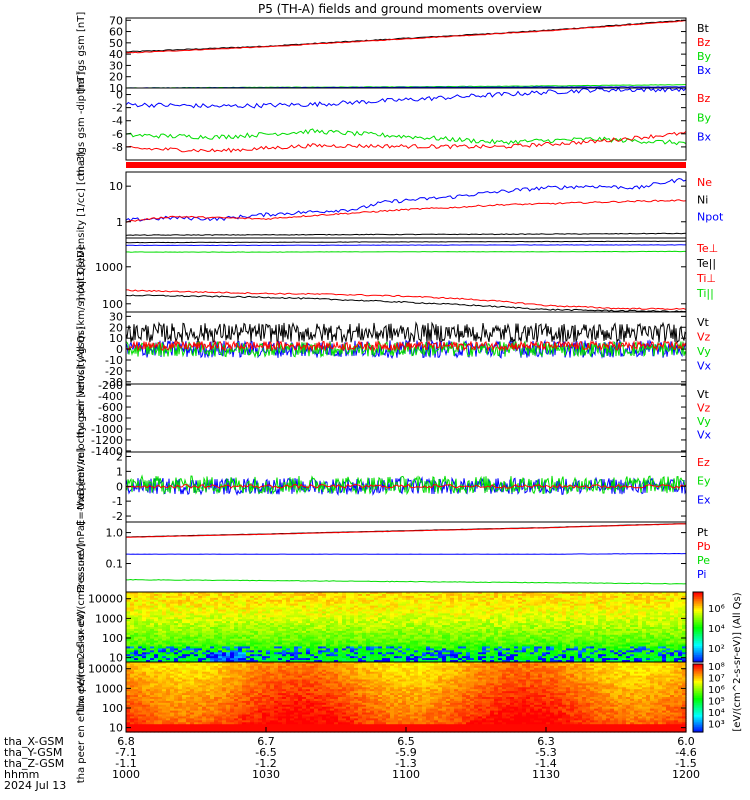 This screenshot has height=800, width=750. I want to click on legend-Vz: Vz, so click(704, 408).